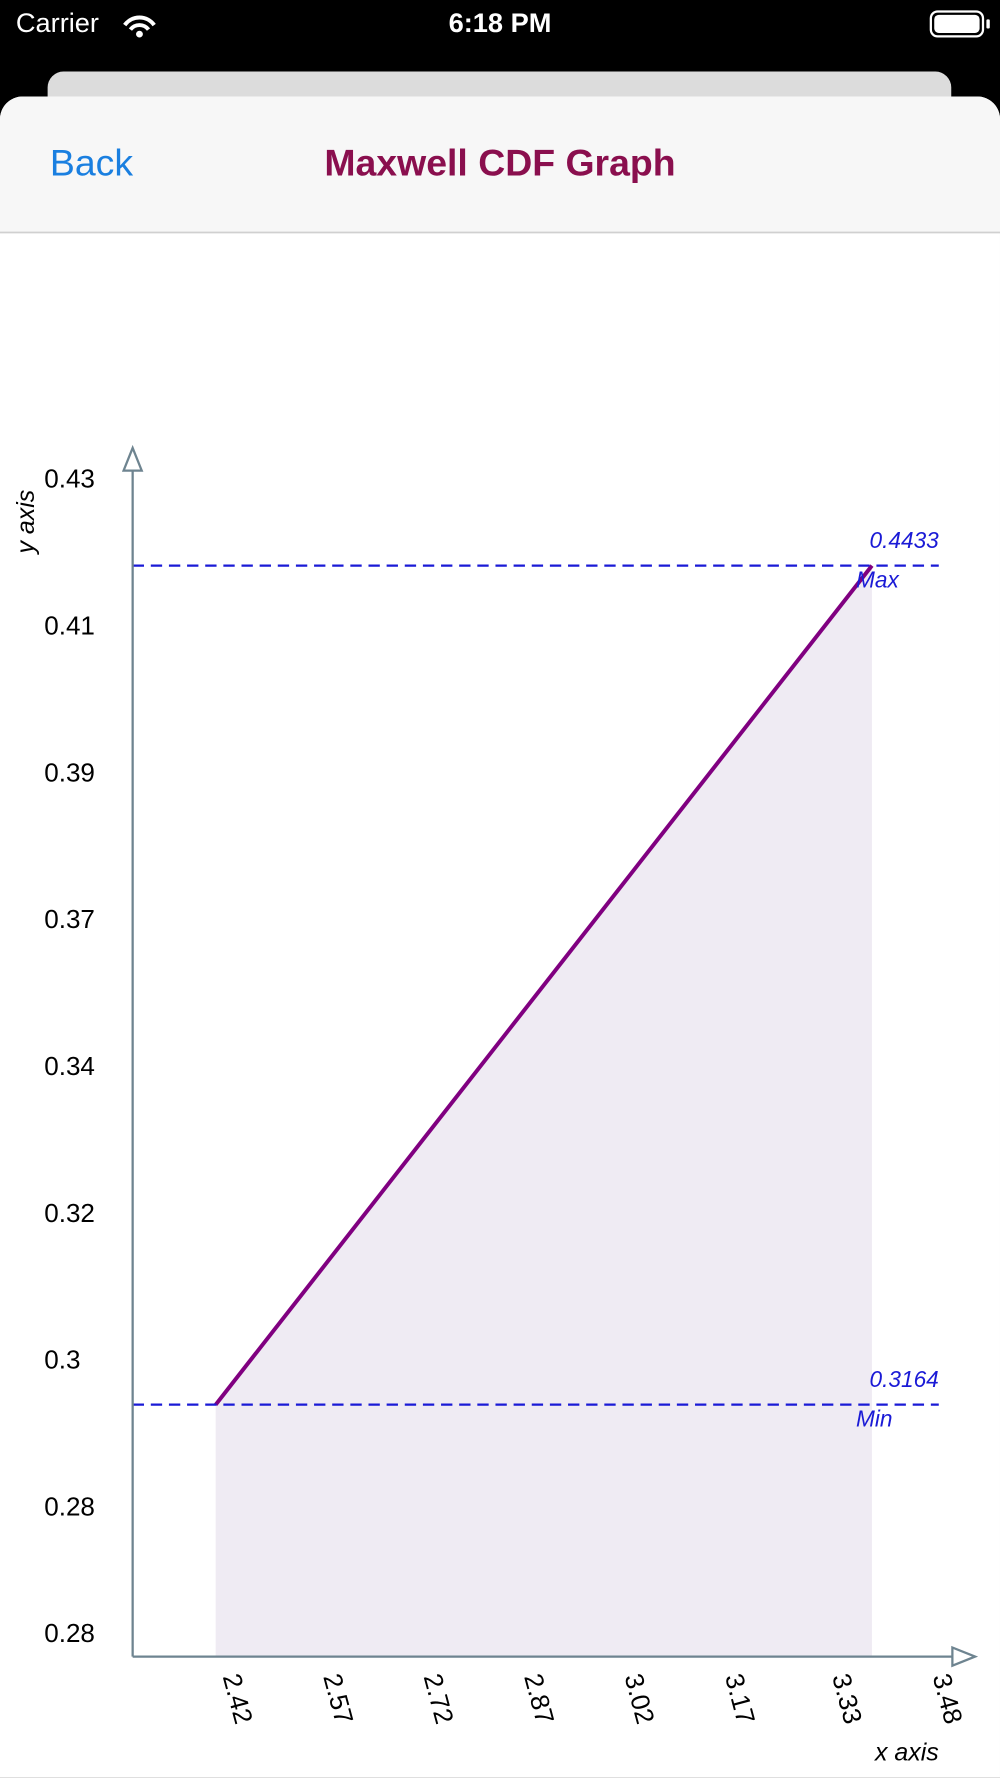  I want to click on nav-bar, so click(500, 164).